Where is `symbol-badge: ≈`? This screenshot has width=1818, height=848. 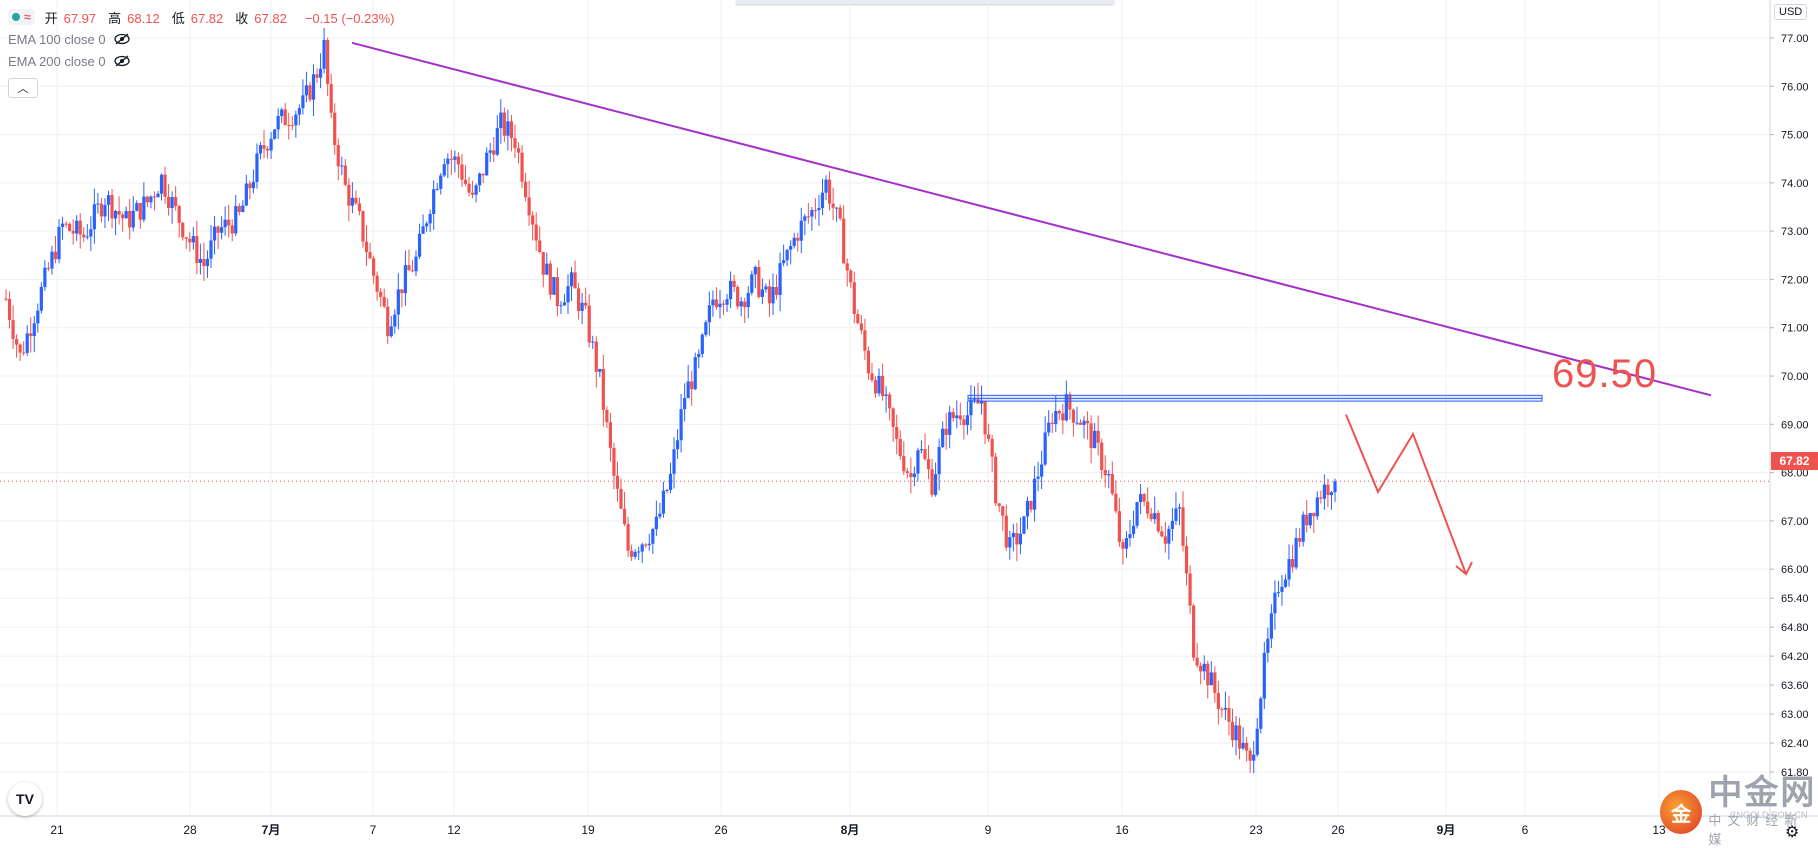 symbol-badge: ≈ is located at coordinates (21, 17).